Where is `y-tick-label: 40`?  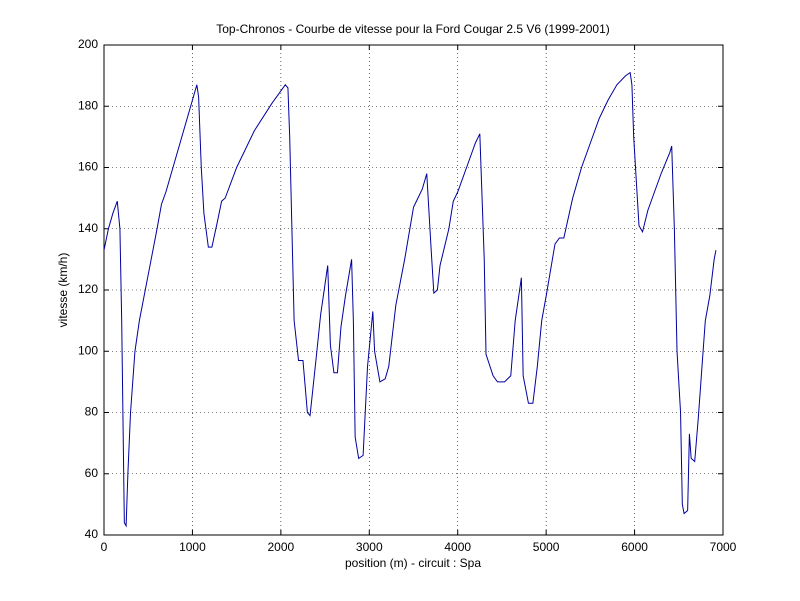
y-tick-label: 40 is located at coordinates (92, 534).